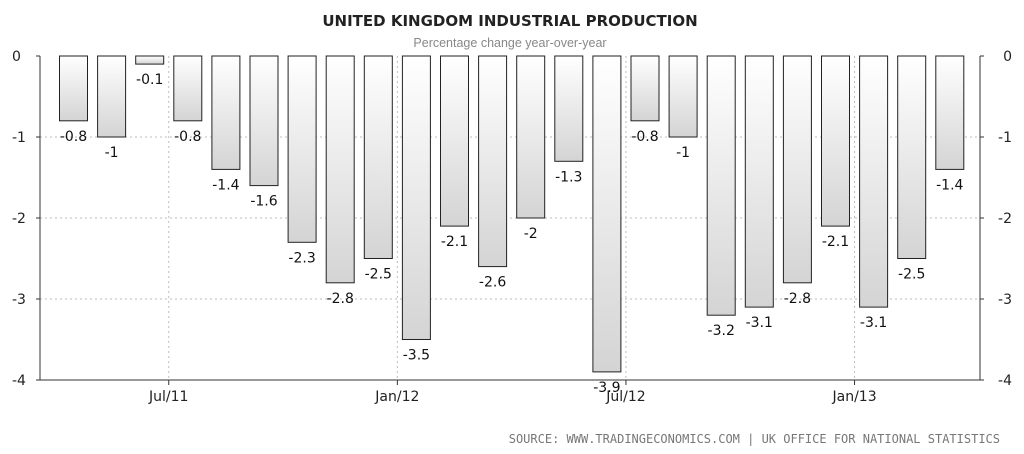 This screenshot has height=454, width=1024. What do you see at coordinates (531, 234) in the screenshot?
I see `bar-value-label: -2` at bounding box center [531, 234].